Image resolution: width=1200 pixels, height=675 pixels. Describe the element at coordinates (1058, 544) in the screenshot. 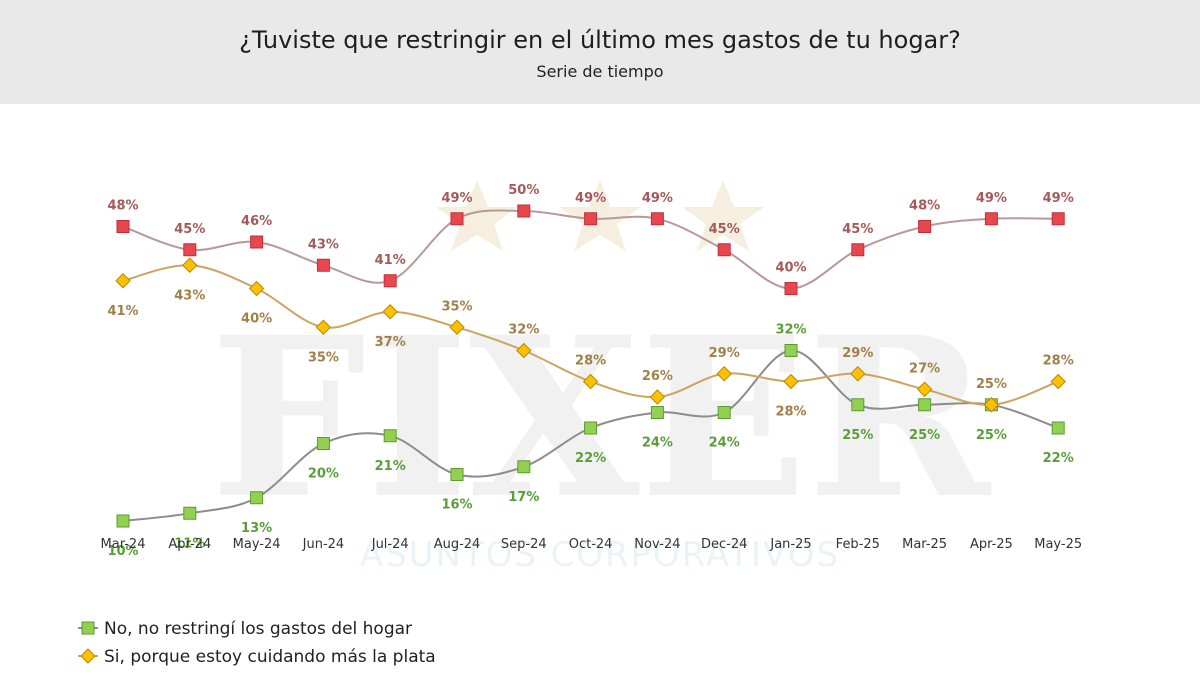

I see `x-tick-label: May-25` at that location.